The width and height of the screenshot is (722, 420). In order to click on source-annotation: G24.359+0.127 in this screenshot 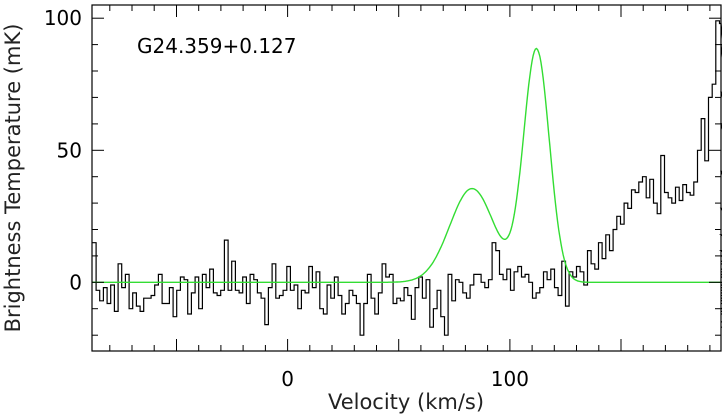, I will do `click(217, 46)`.